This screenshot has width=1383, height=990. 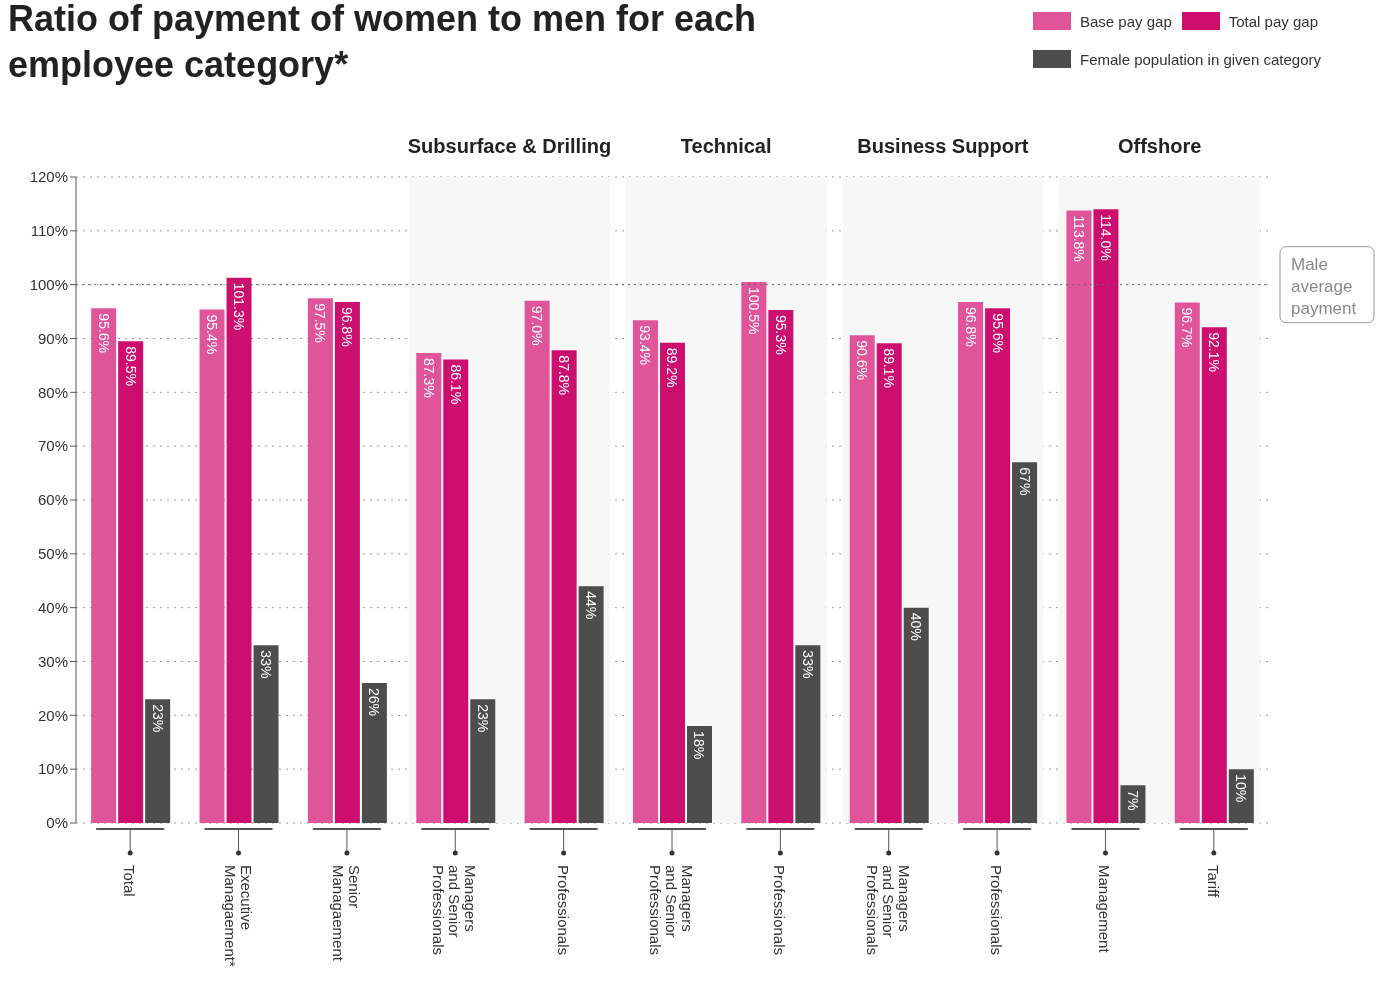 I want to click on y-tick-label: 0%, so click(x=57, y=823).